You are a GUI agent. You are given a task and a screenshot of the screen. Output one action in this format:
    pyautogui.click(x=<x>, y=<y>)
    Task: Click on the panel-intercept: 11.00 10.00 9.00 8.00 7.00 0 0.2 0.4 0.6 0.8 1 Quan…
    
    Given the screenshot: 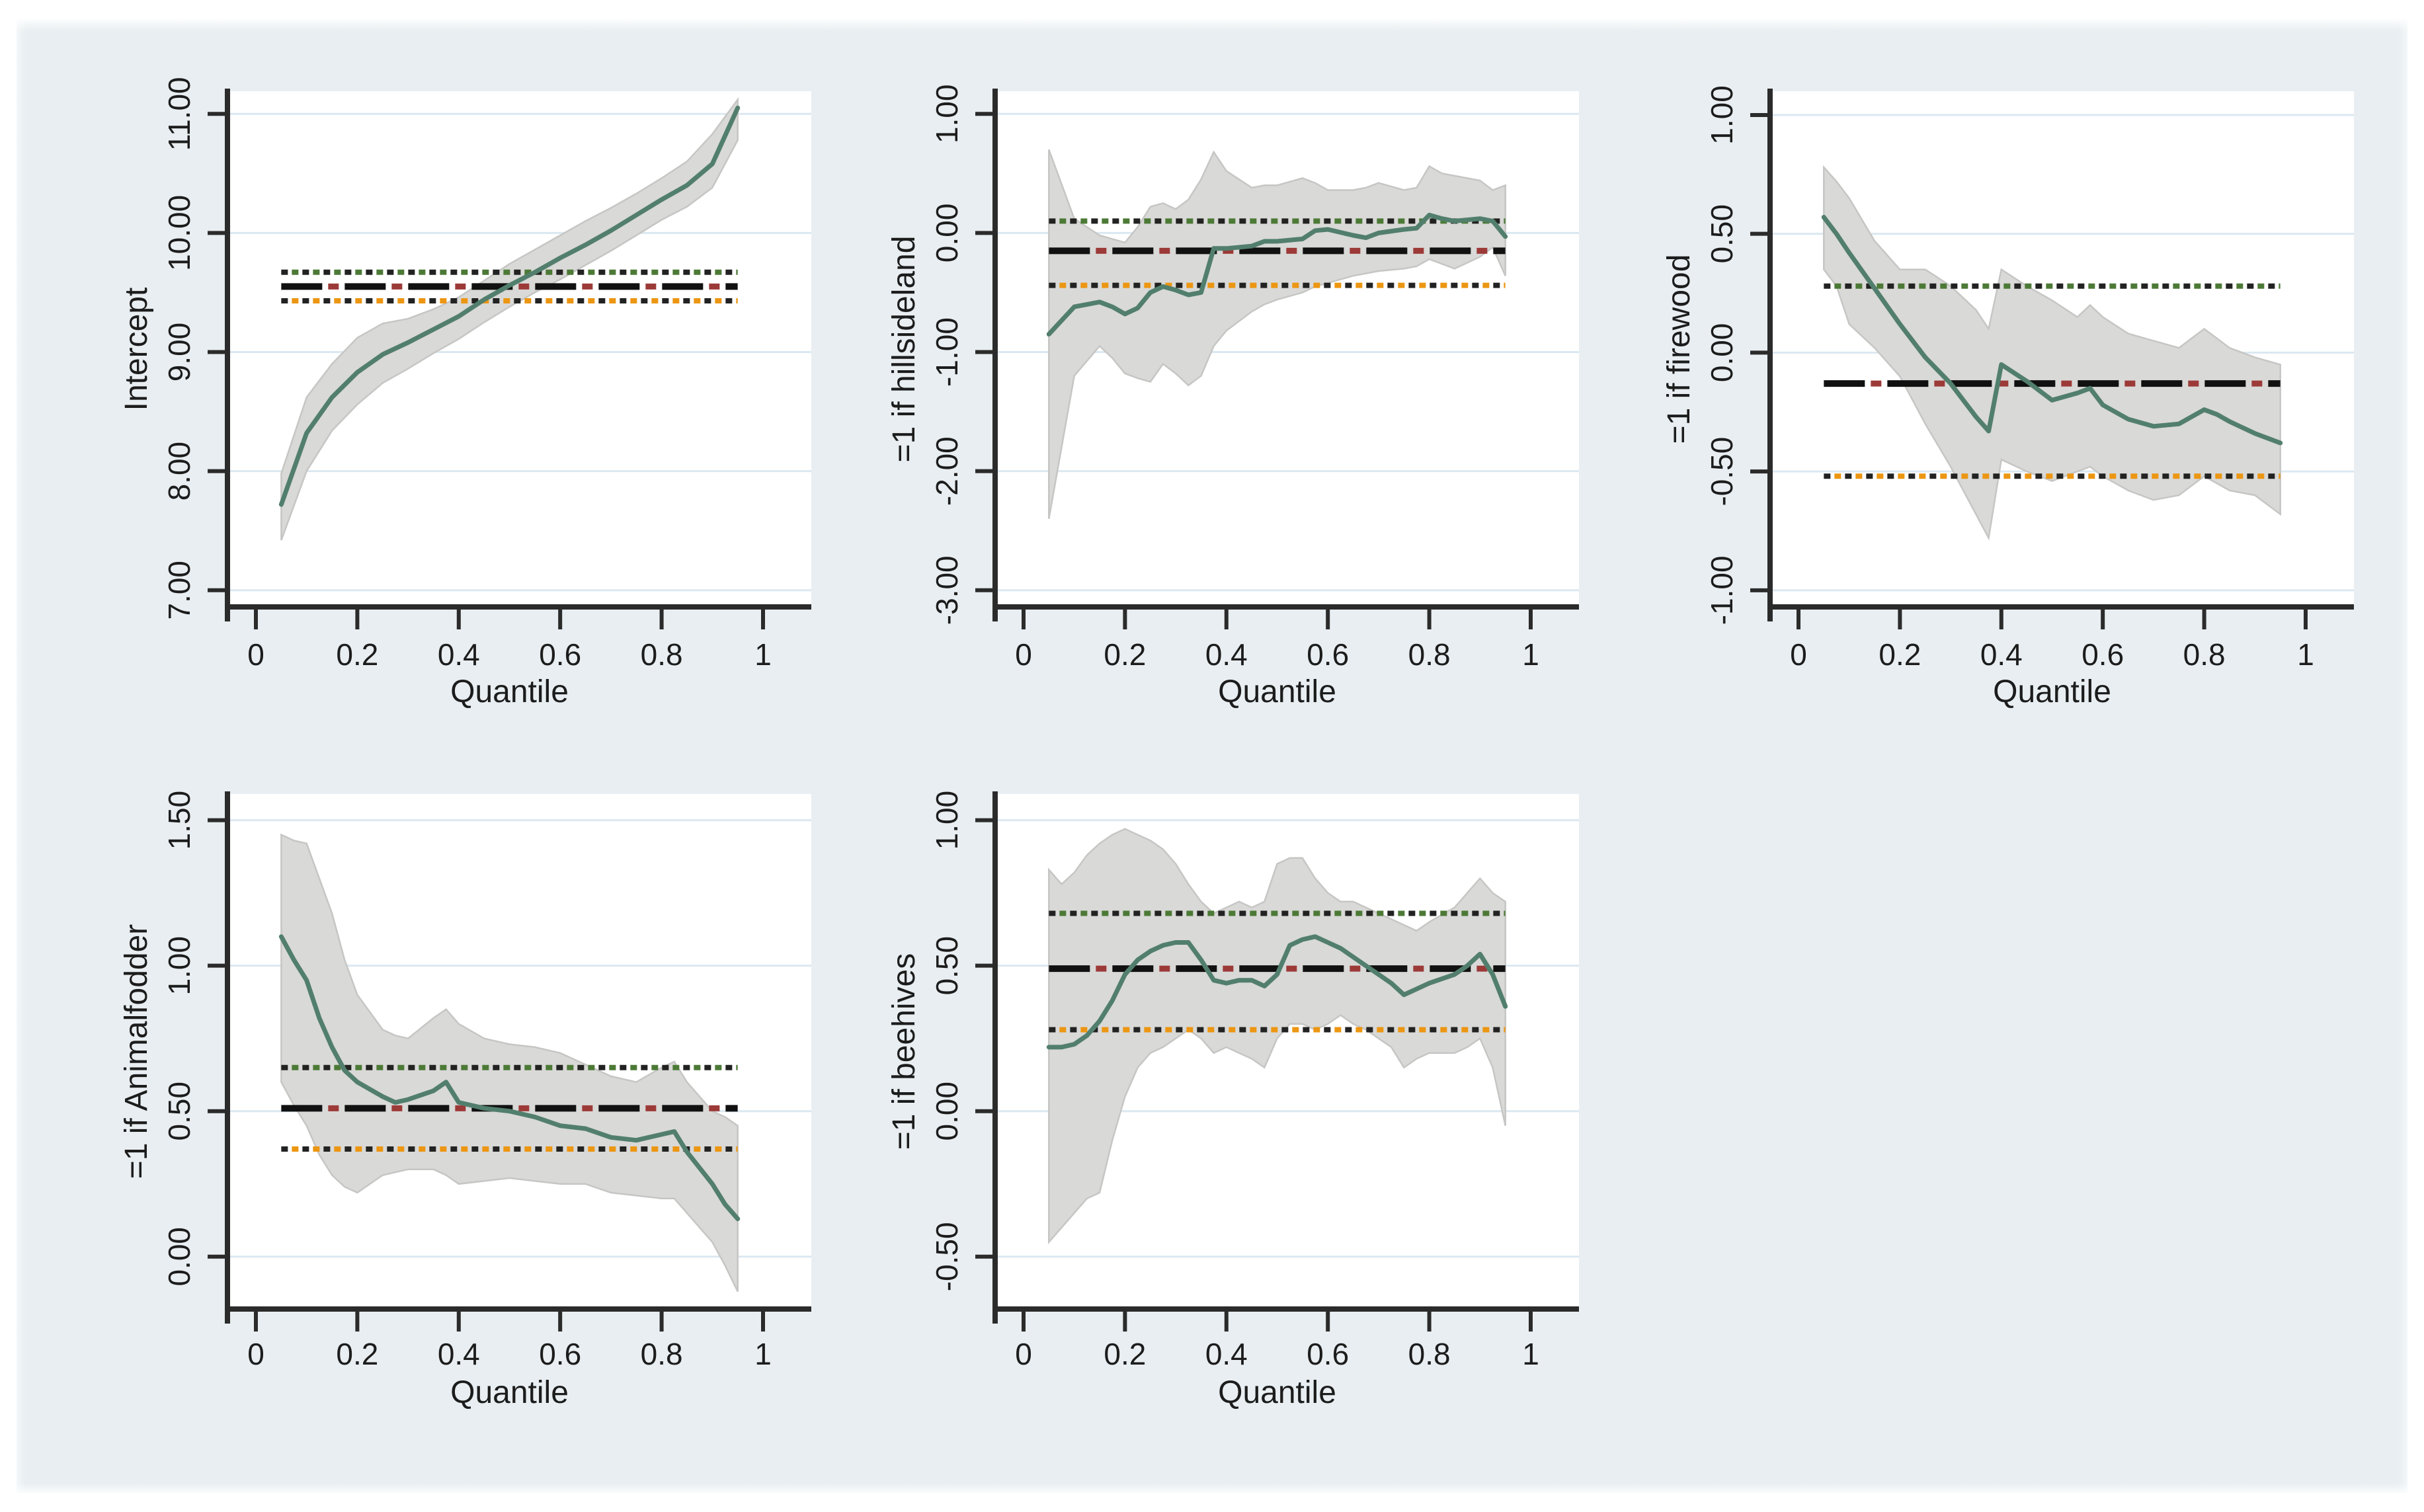 What is the action you would take?
    pyautogui.click(x=465, y=393)
    